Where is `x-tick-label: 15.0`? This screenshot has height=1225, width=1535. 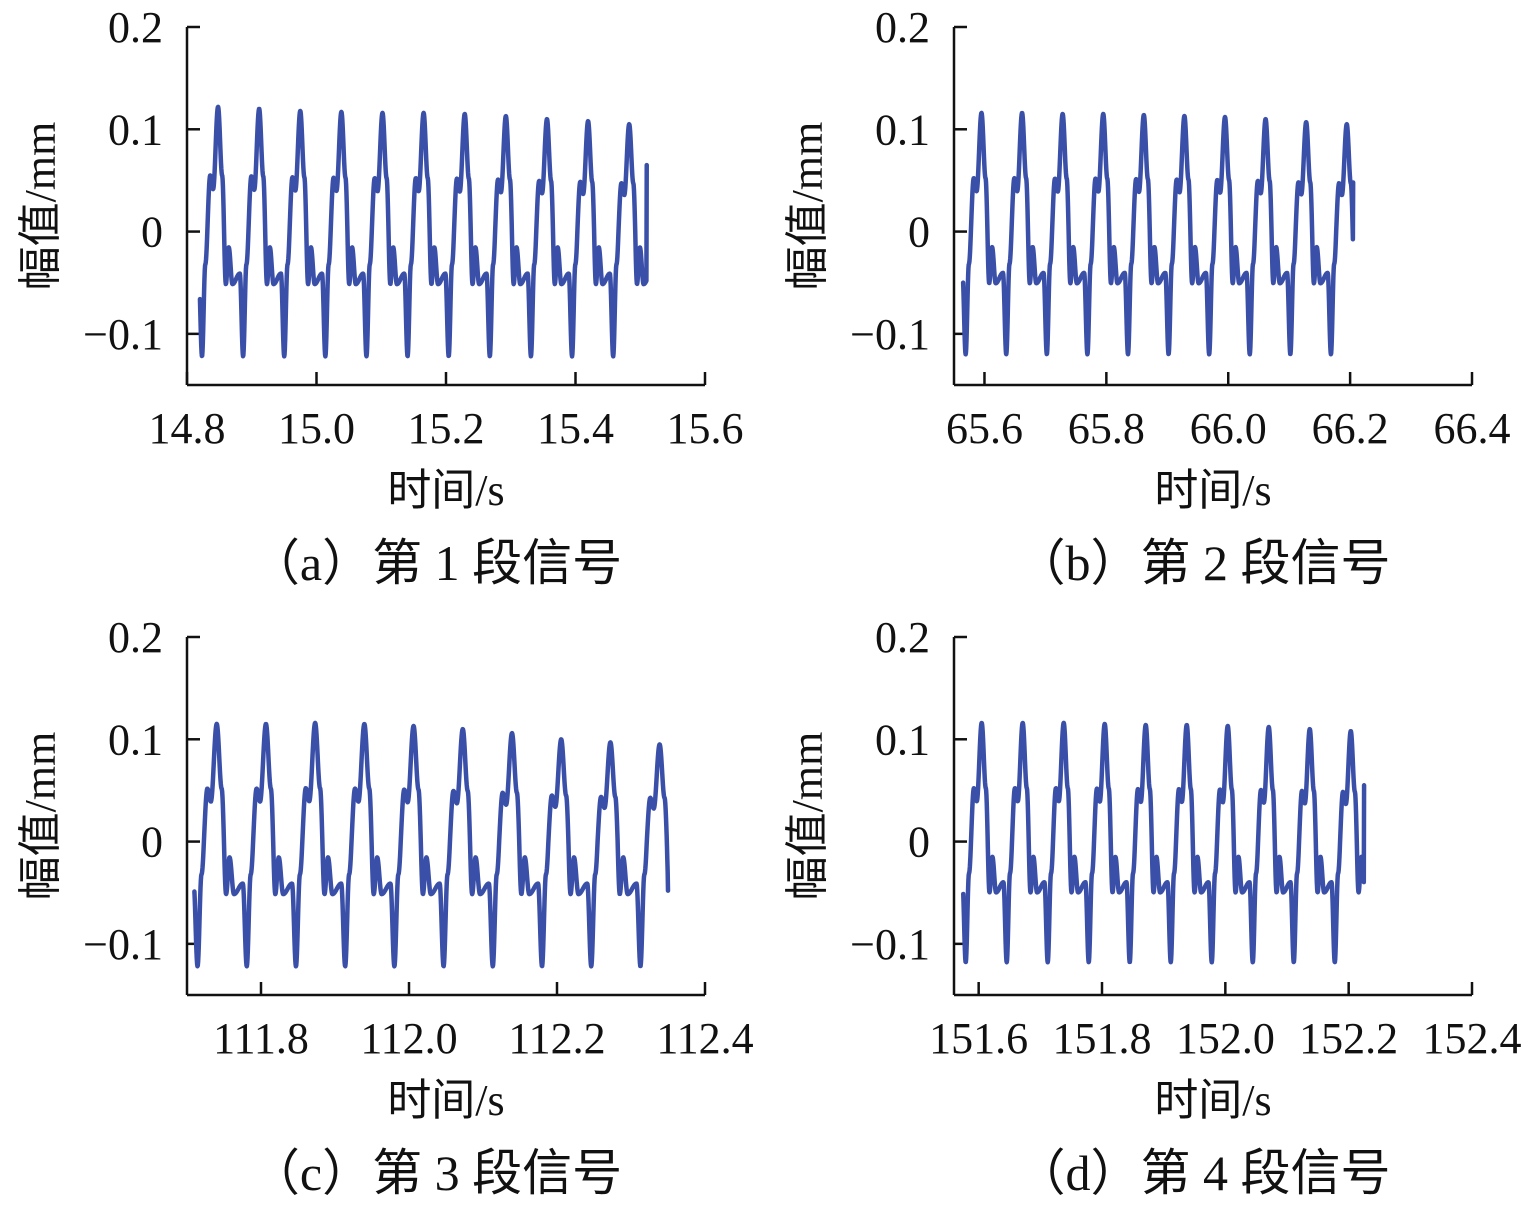
x-tick-label: 15.0 is located at coordinates (316, 428).